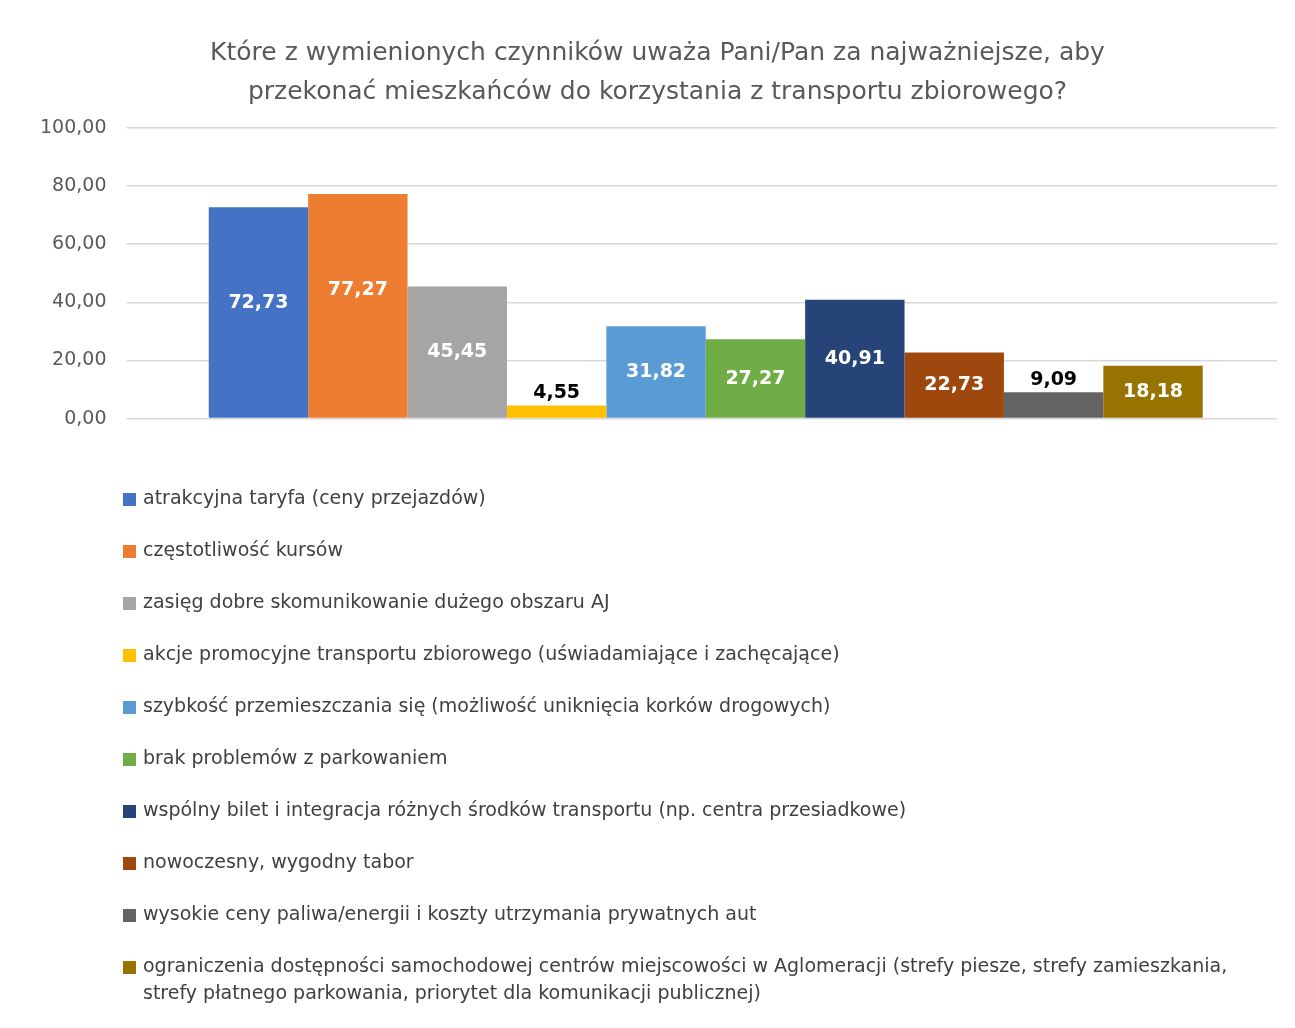 The width and height of the screenshot is (1295, 1028). Describe the element at coordinates (557, 391) in the screenshot. I see `data-label: 4,55` at that location.